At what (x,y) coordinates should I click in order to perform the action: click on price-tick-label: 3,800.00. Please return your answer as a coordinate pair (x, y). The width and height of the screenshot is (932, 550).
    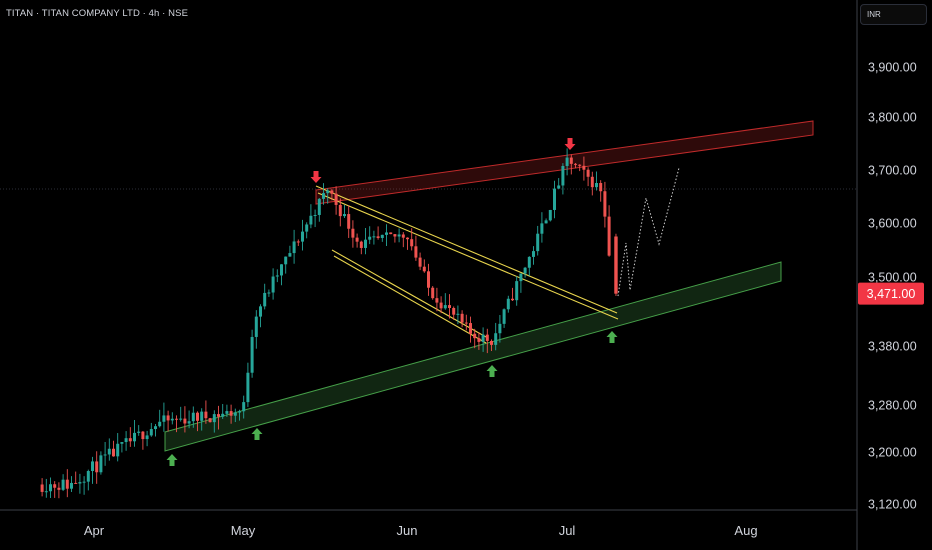
    Looking at the image, I should click on (892, 118).